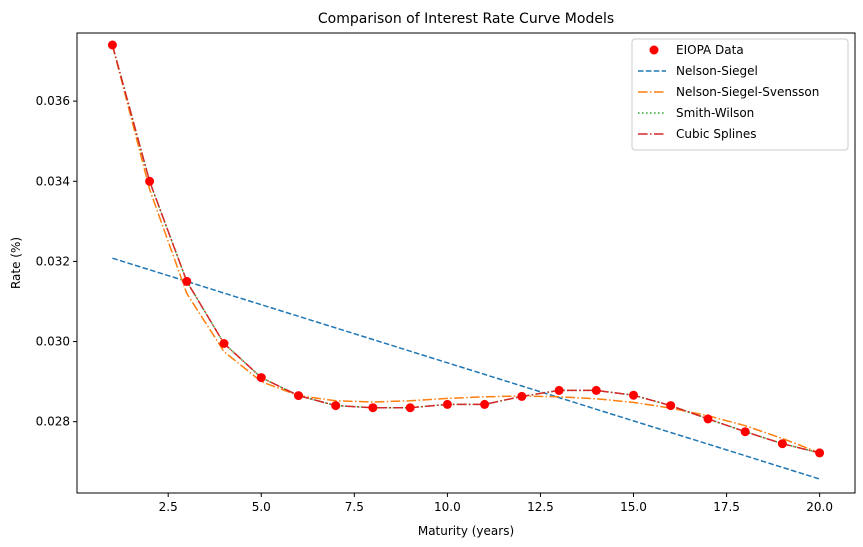  I want to click on y-axis-label: Rate (%), so click(16, 263).